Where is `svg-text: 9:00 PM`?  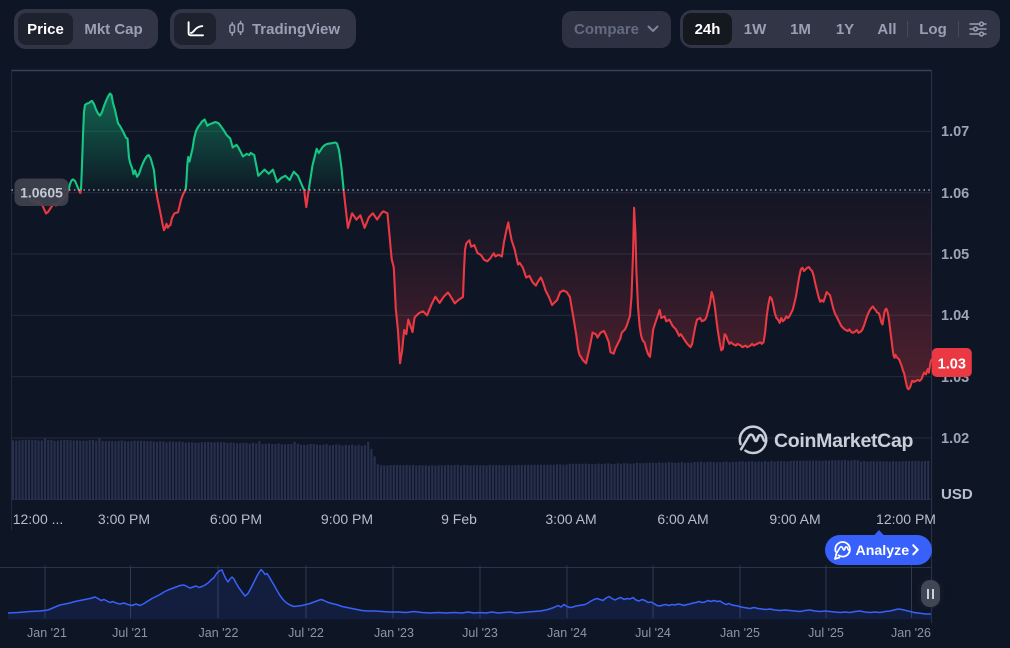 svg-text: 9:00 PM is located at coordinates (347, 519).